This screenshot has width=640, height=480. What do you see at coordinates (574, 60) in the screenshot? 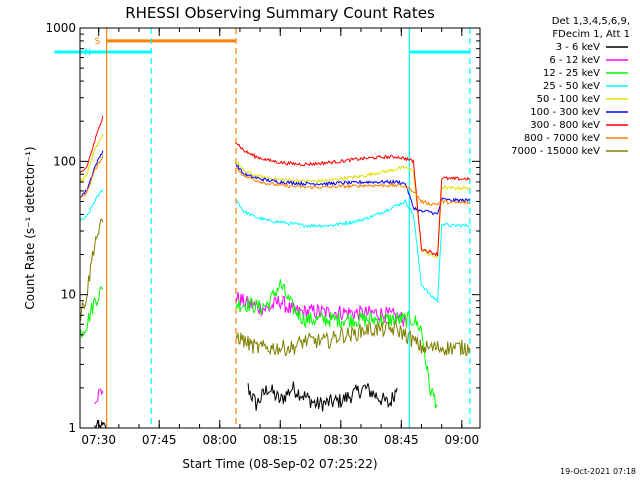
I see `legend-entry-label: 6 - 12 keV` at bounding box center [574, 60].